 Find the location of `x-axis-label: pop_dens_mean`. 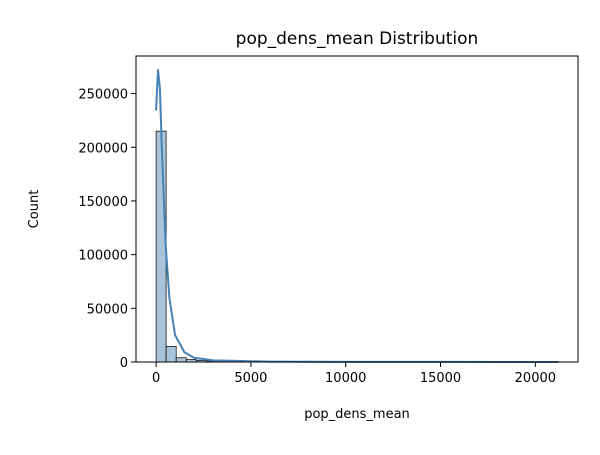

x-axis-label: pop_dens_mean is located at coordinates (357, 414).